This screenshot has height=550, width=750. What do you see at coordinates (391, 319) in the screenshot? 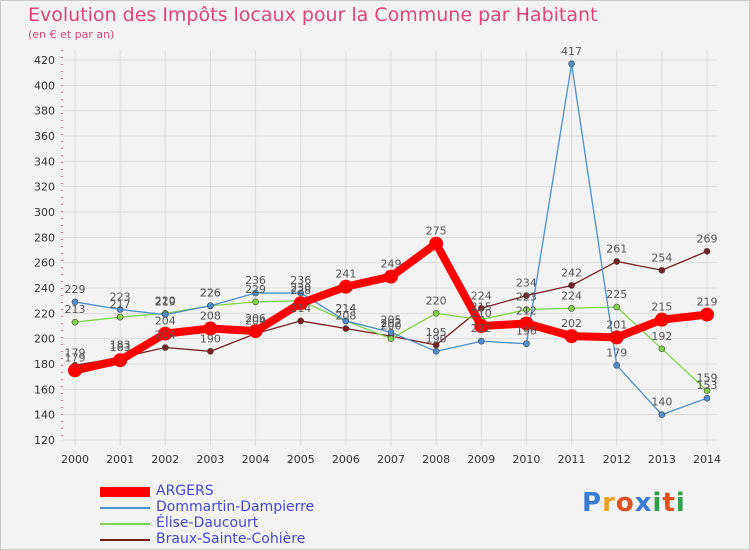
I see `data-label: 205` at bounding box center [391, 319].